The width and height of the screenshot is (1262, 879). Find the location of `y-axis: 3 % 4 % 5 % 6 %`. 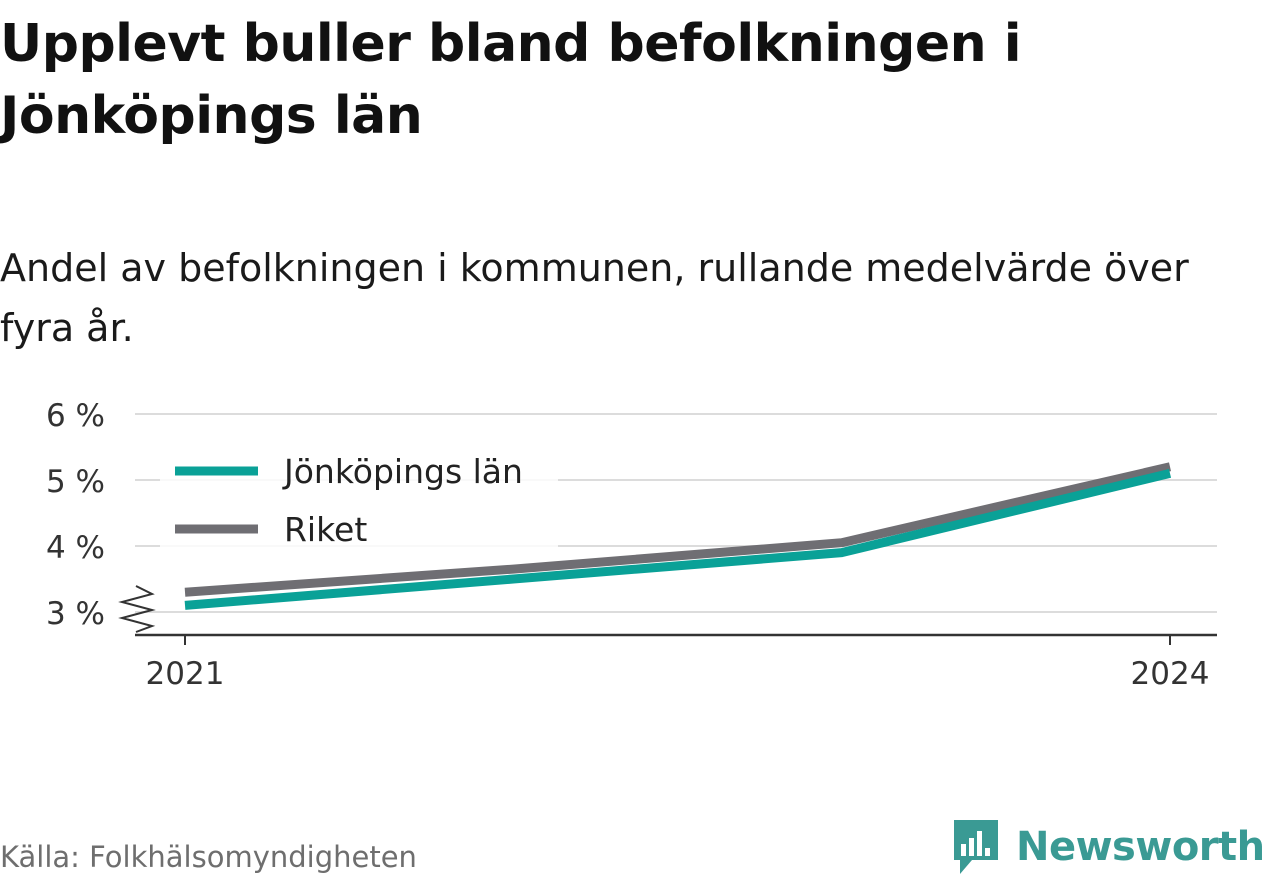

y-axis: 3 % 4 % 5 % 6 % is located at coordinates (101, 515).